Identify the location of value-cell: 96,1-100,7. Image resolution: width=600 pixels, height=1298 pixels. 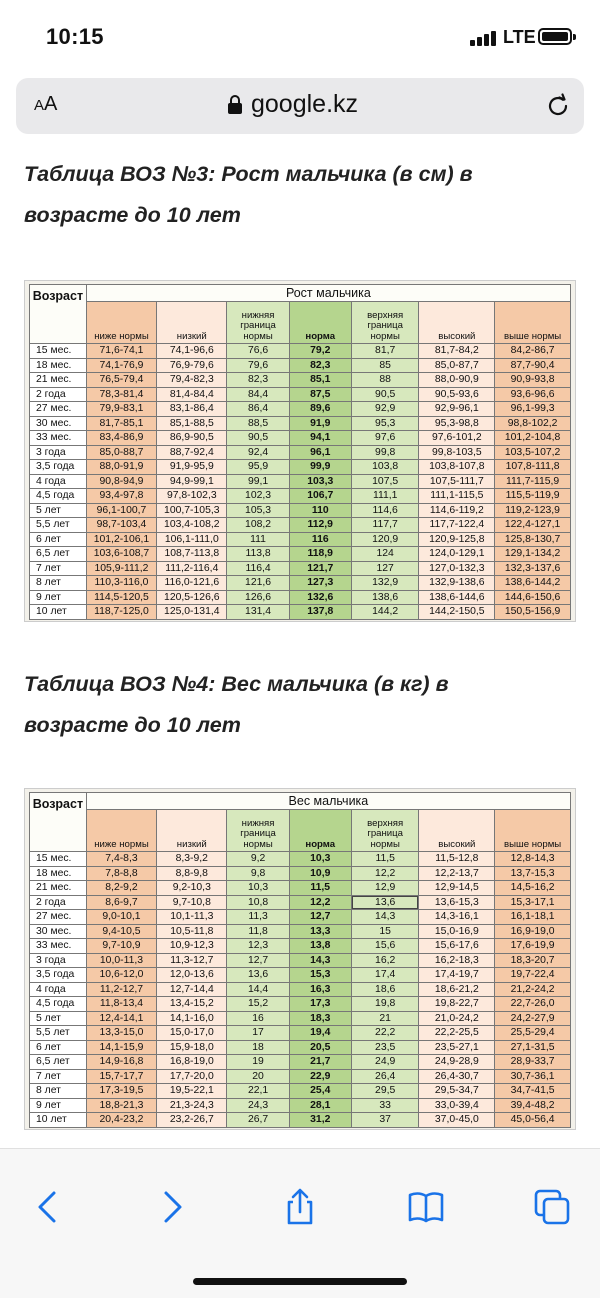
(121, 510).